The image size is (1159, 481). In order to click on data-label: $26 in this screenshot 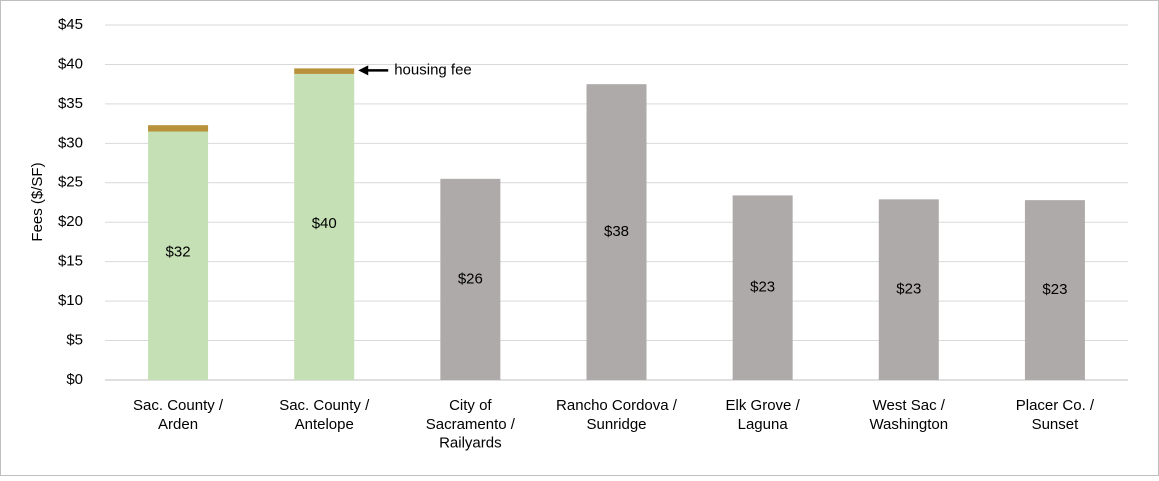, I will do `click(470, 278)`.